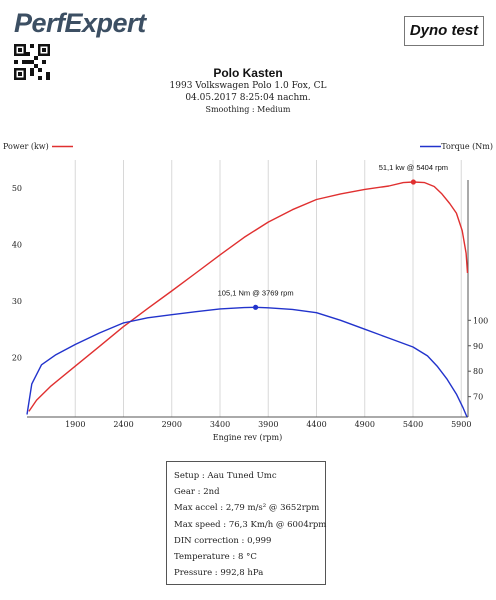 Image resolution: width=496 pixels, height=600 pixels. Describe the element at coordinates (172, 424) in the screenshot. I see `x-tick-label: 2900` at that location.